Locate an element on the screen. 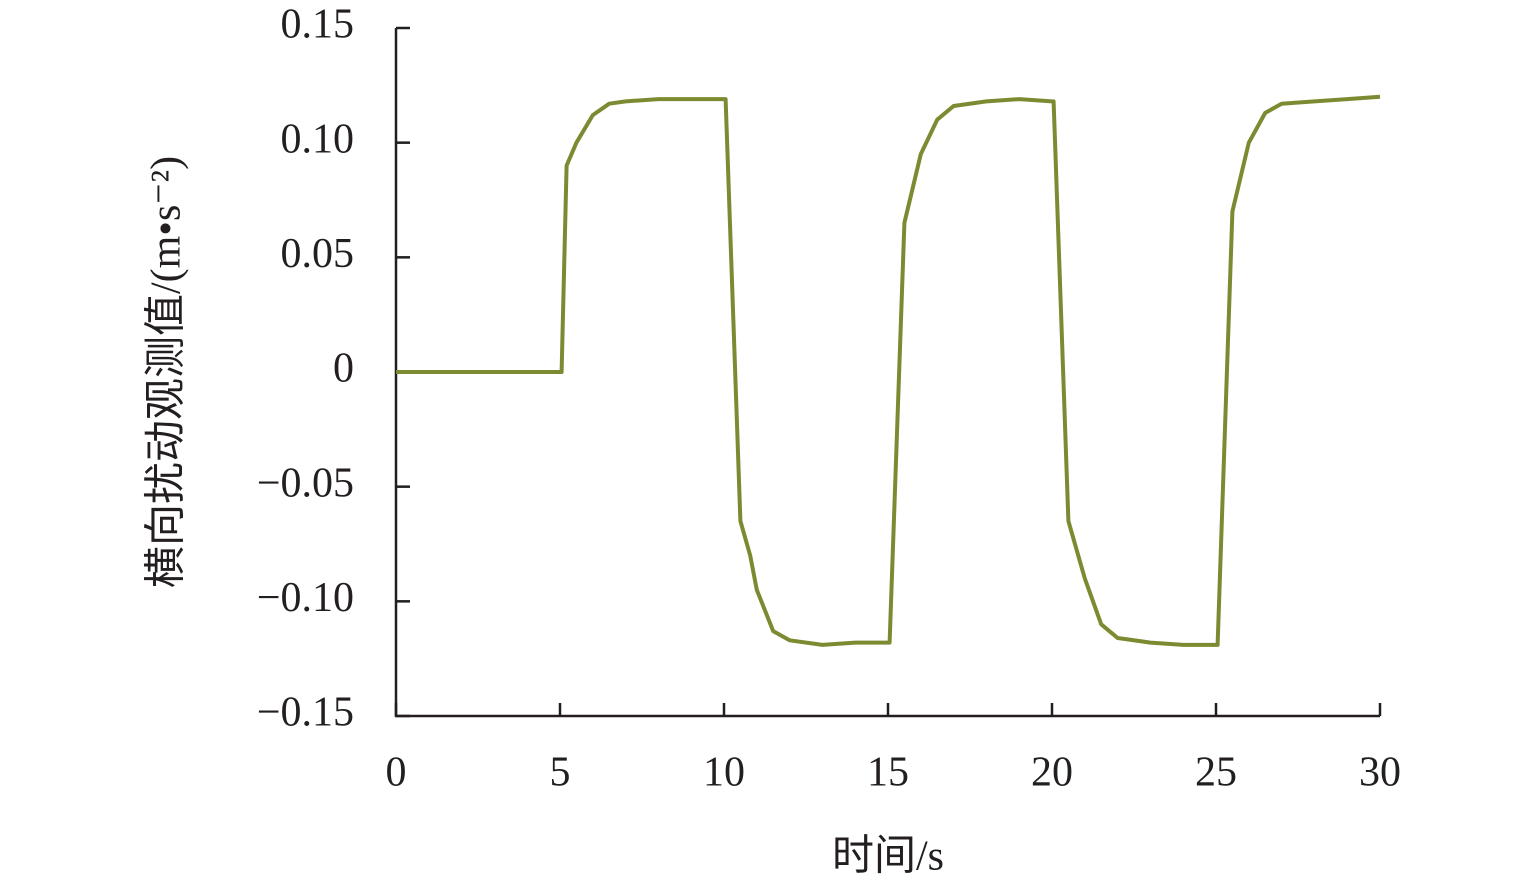 This screenshot has width=1535, height=894. x-tick-label: 15 is located at coordinates (888, 773).